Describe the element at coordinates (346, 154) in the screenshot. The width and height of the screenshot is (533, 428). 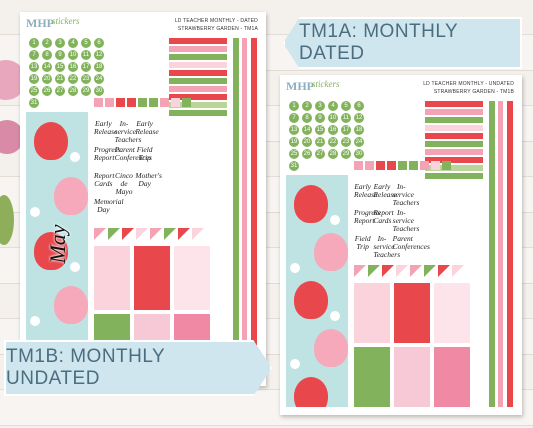
I see `day-circle: 29` at that location.